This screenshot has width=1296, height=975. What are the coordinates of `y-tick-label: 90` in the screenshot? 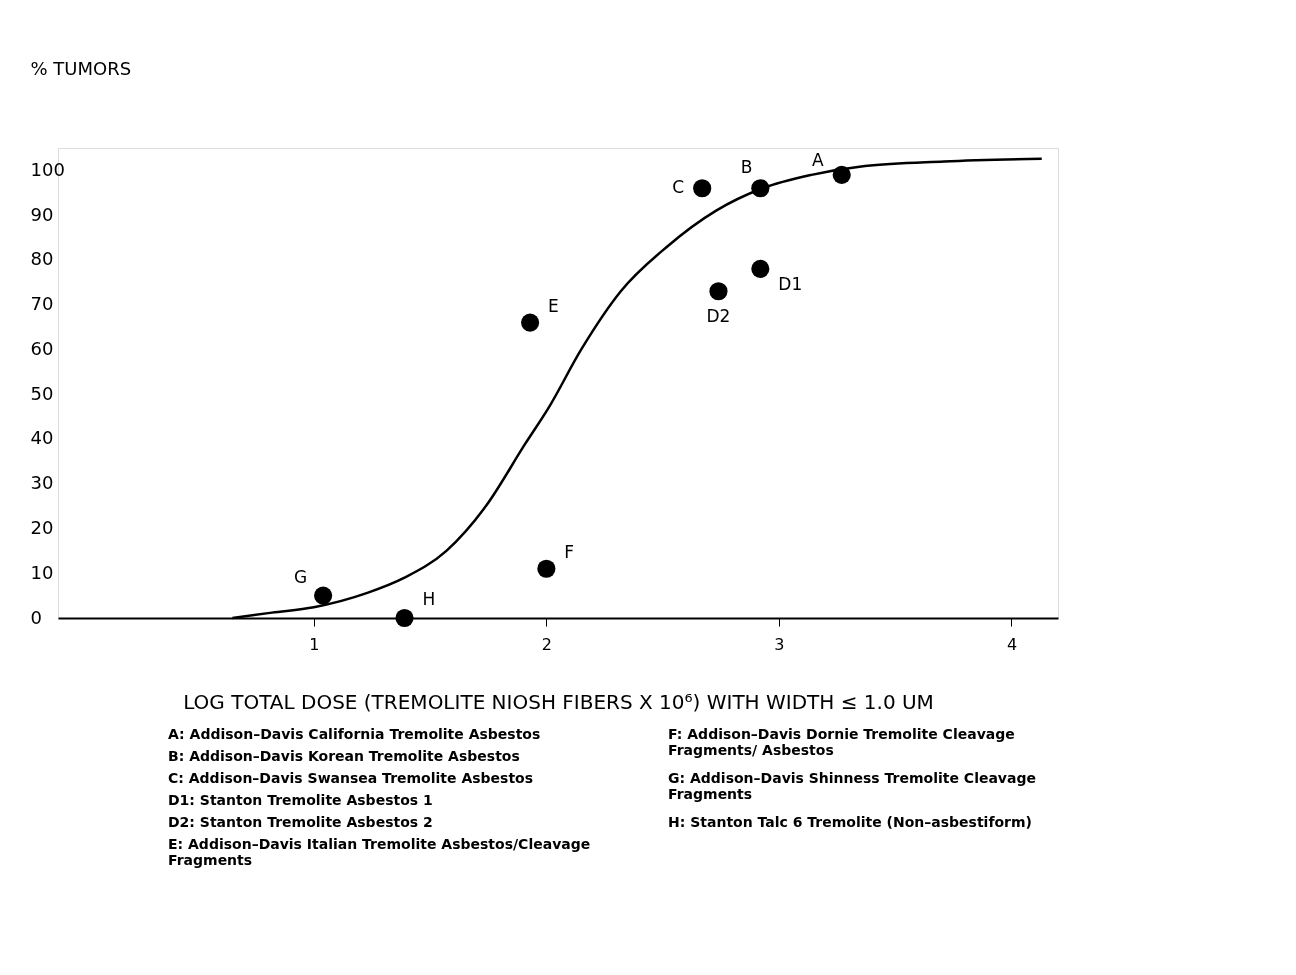 It's located at (42, 214).